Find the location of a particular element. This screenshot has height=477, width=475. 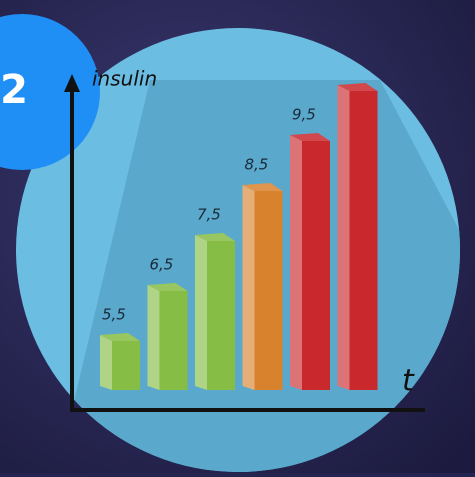

value-label: 7,5 is located at coordinates (209, 215).